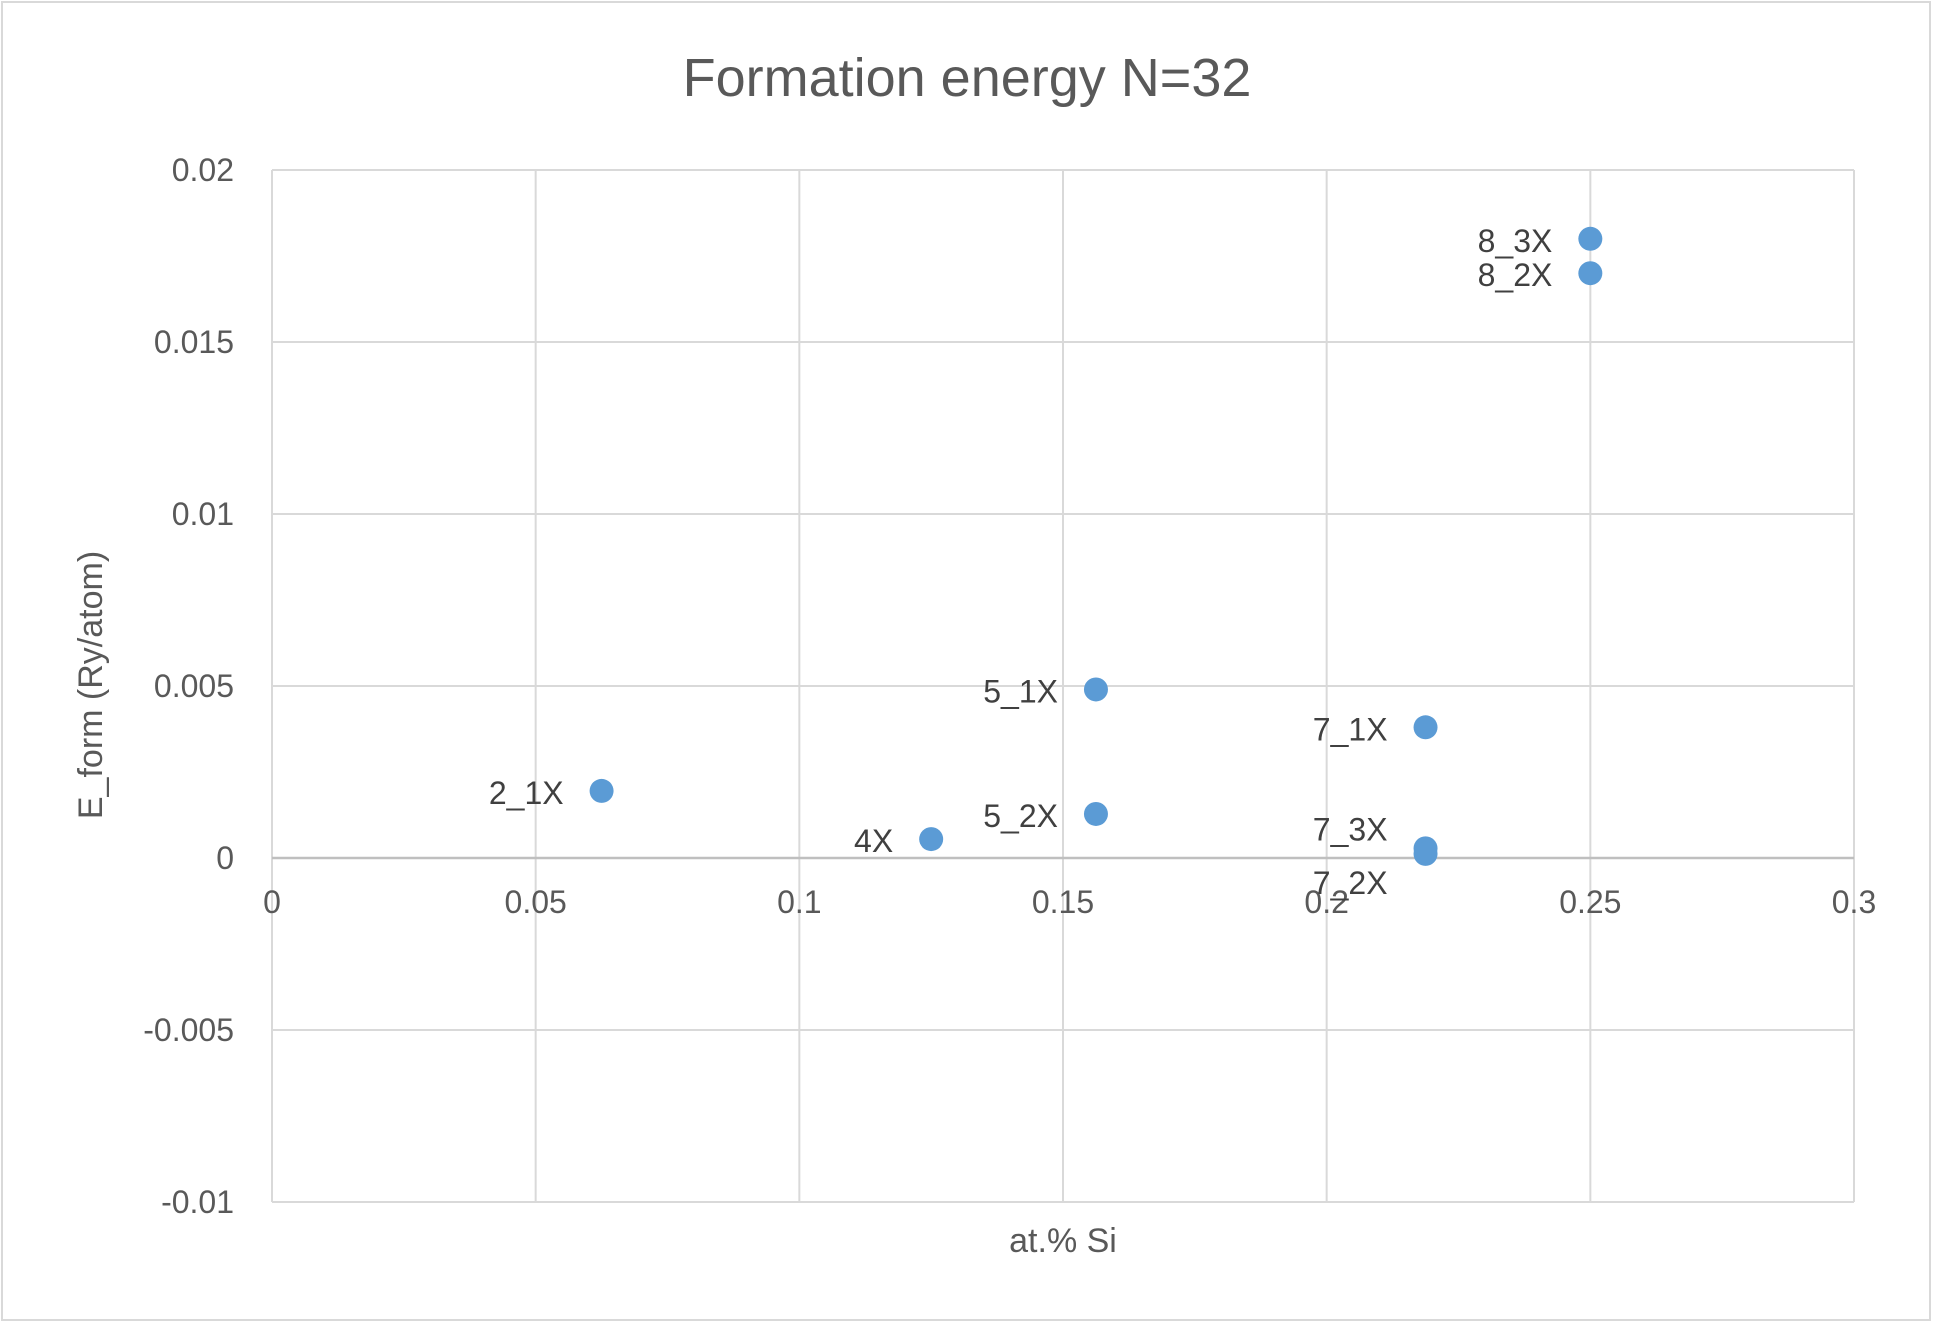 The width and height of the screenshot is (1934, 1324). I want to click on x-tick-label: 0.3, so click(1854, 902).